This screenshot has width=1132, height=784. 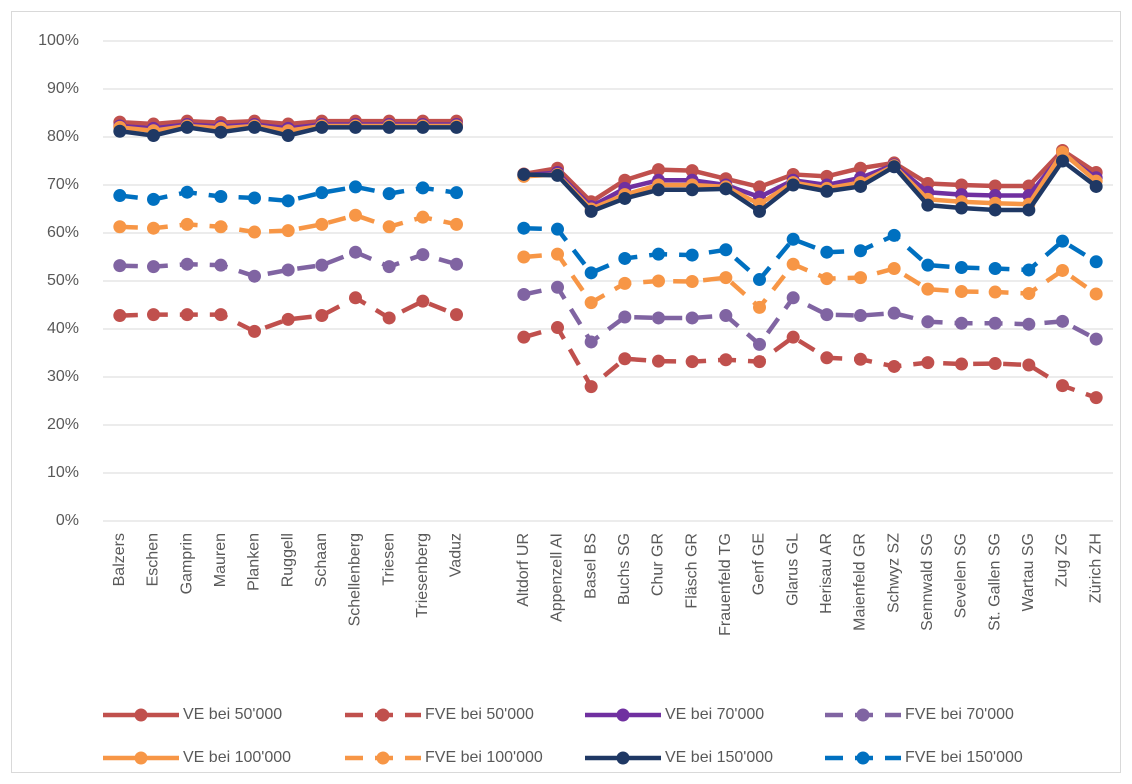 What do you see at coordinates (927, 582) in the screenshot?
I see `x-tick-label: Sennwald SG` at bounding box center [927, 582].